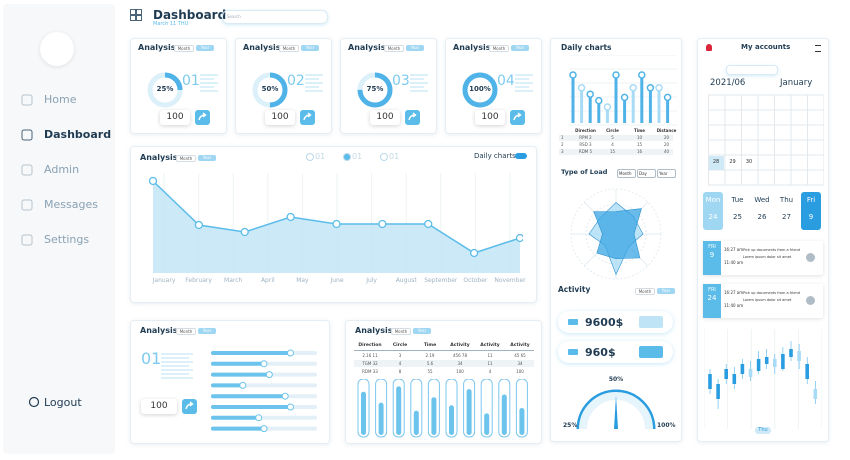 This screenshot has height=460, width=850. Describe the element at coordinates (63, 402) in the screenshot. I see `logout: Logout` at that location.